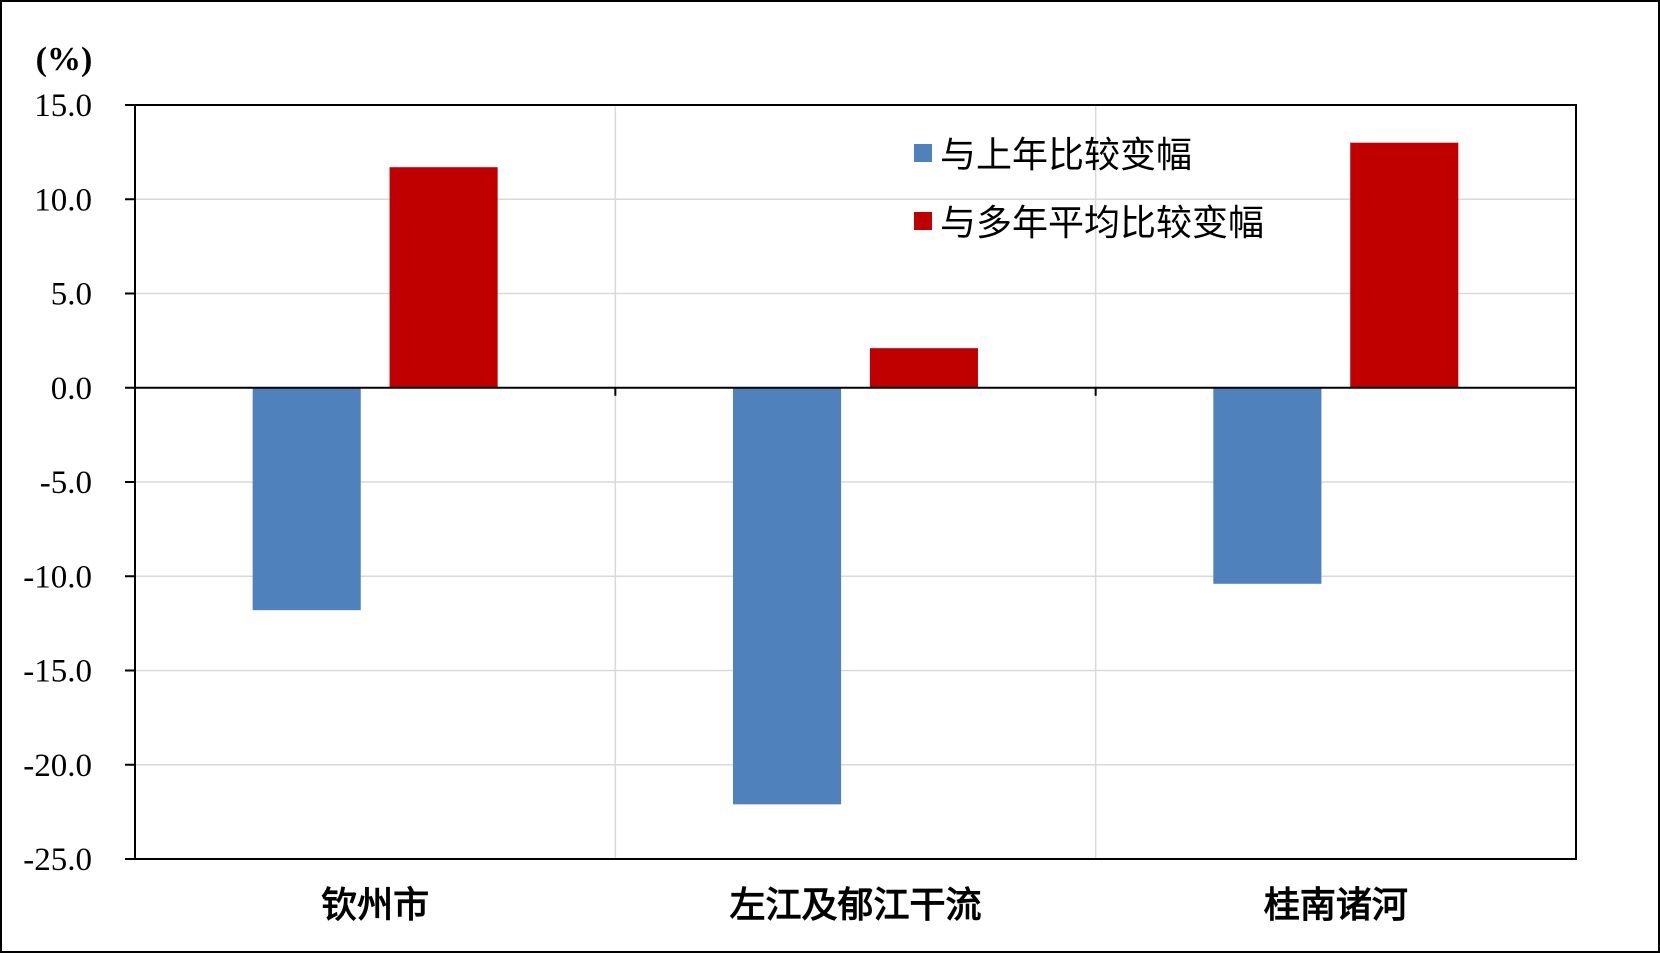 This screenshot has height=956, width=1660. Describe the element at coordinates (1066, 155) in the screenshot. I see `legend-label-0: 与上年比较变幅` at that location.